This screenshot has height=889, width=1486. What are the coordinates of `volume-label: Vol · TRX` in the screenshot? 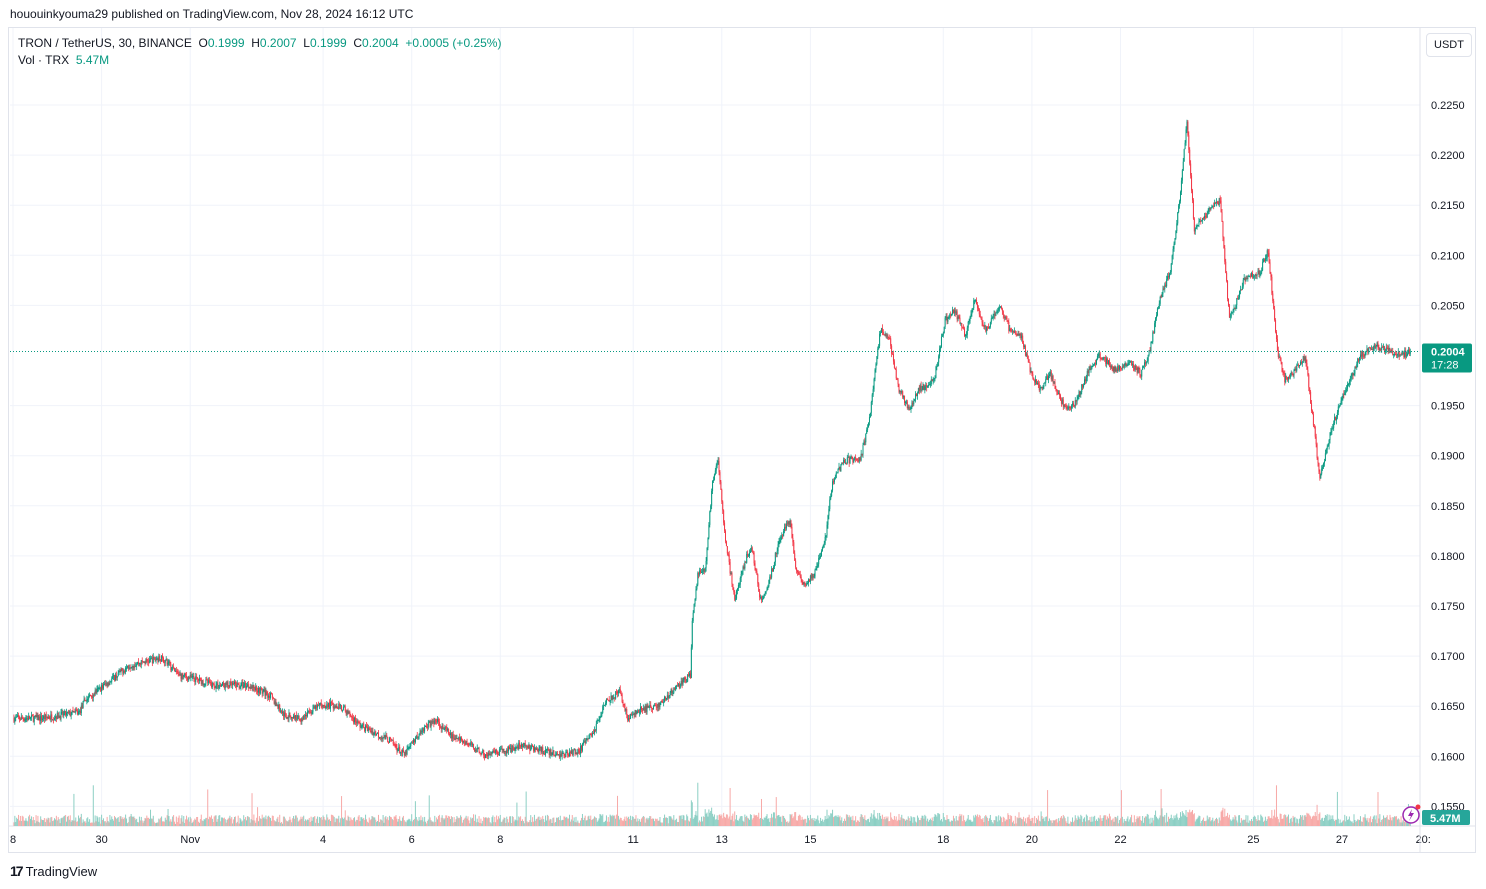 It's located at (44, 60).